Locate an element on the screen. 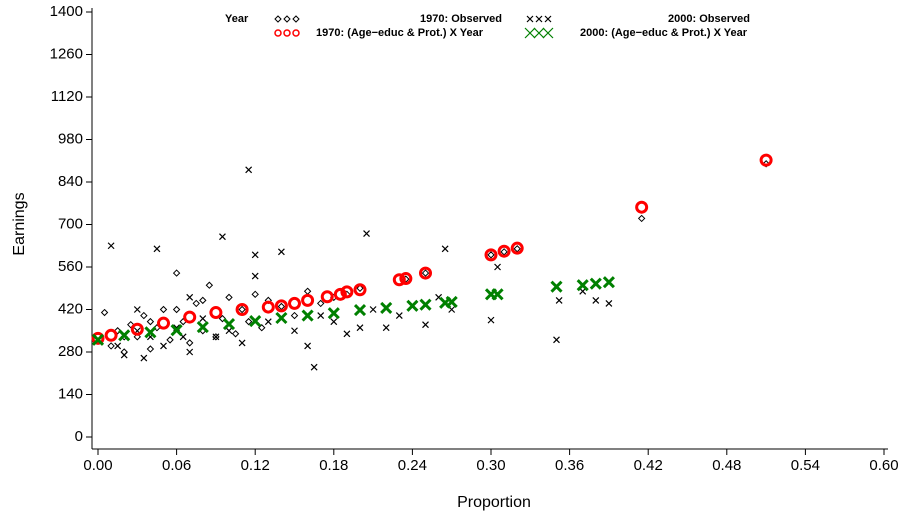 Image resolution: width=918 pixels, height=514 pixels. y-tick-label: 0 is located at coordinates (79, 436).